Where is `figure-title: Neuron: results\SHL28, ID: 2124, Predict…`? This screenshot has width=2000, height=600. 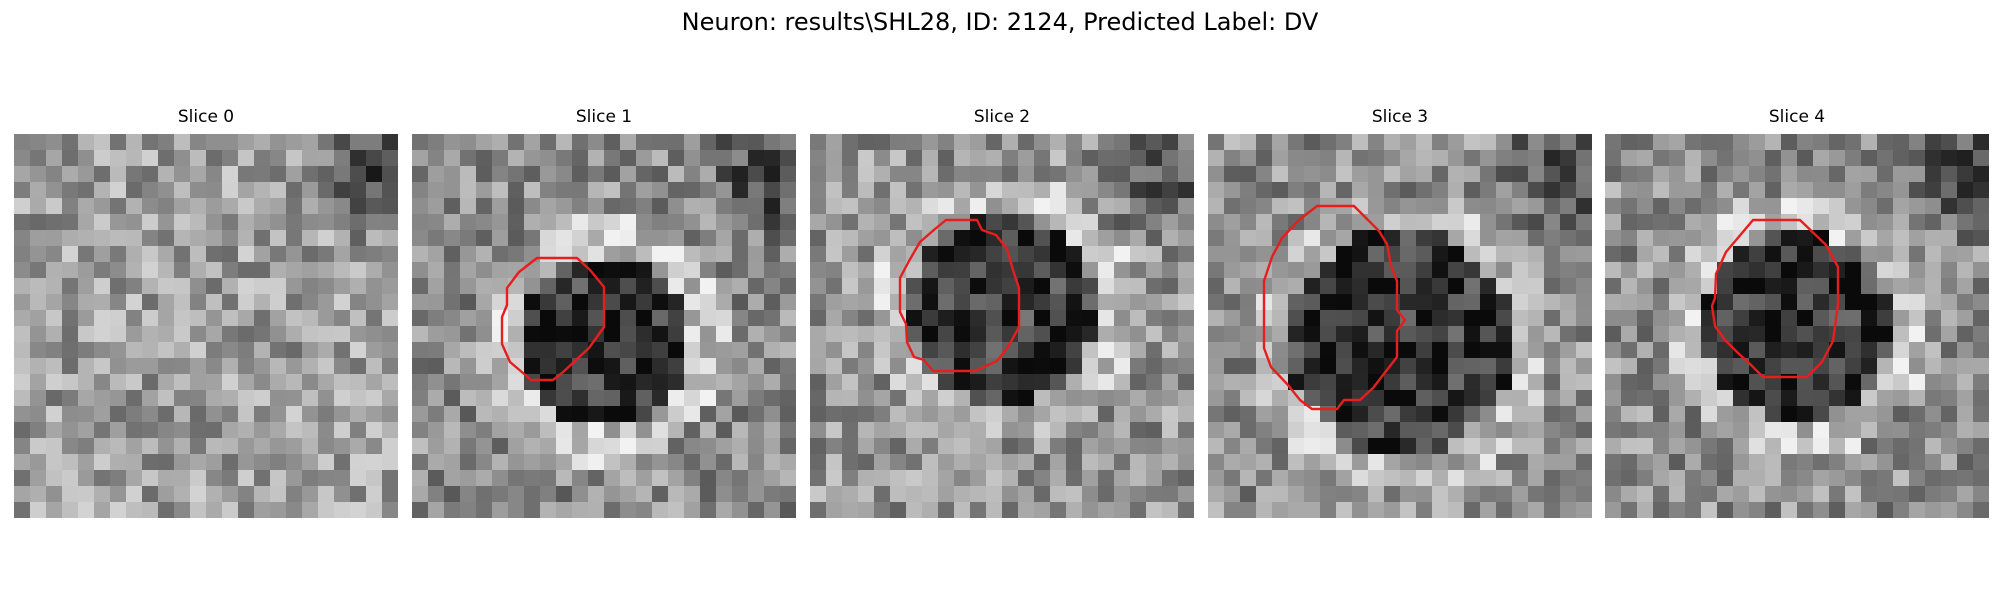 figure-title: Neuron: results\SHL28, ID: 2124, Predict… is located at coordinates (1000, 22).